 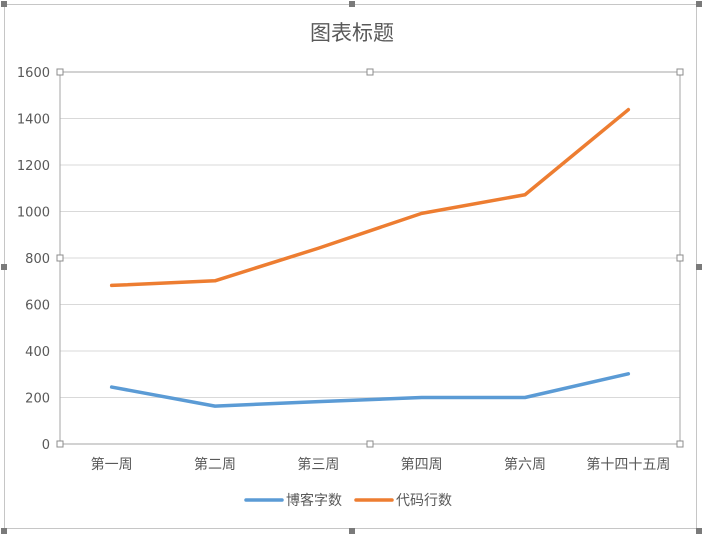 I want to click on y-axis: 0 200 400 600 800 1000 1200 1400 1600, so click(x=33, y=259).